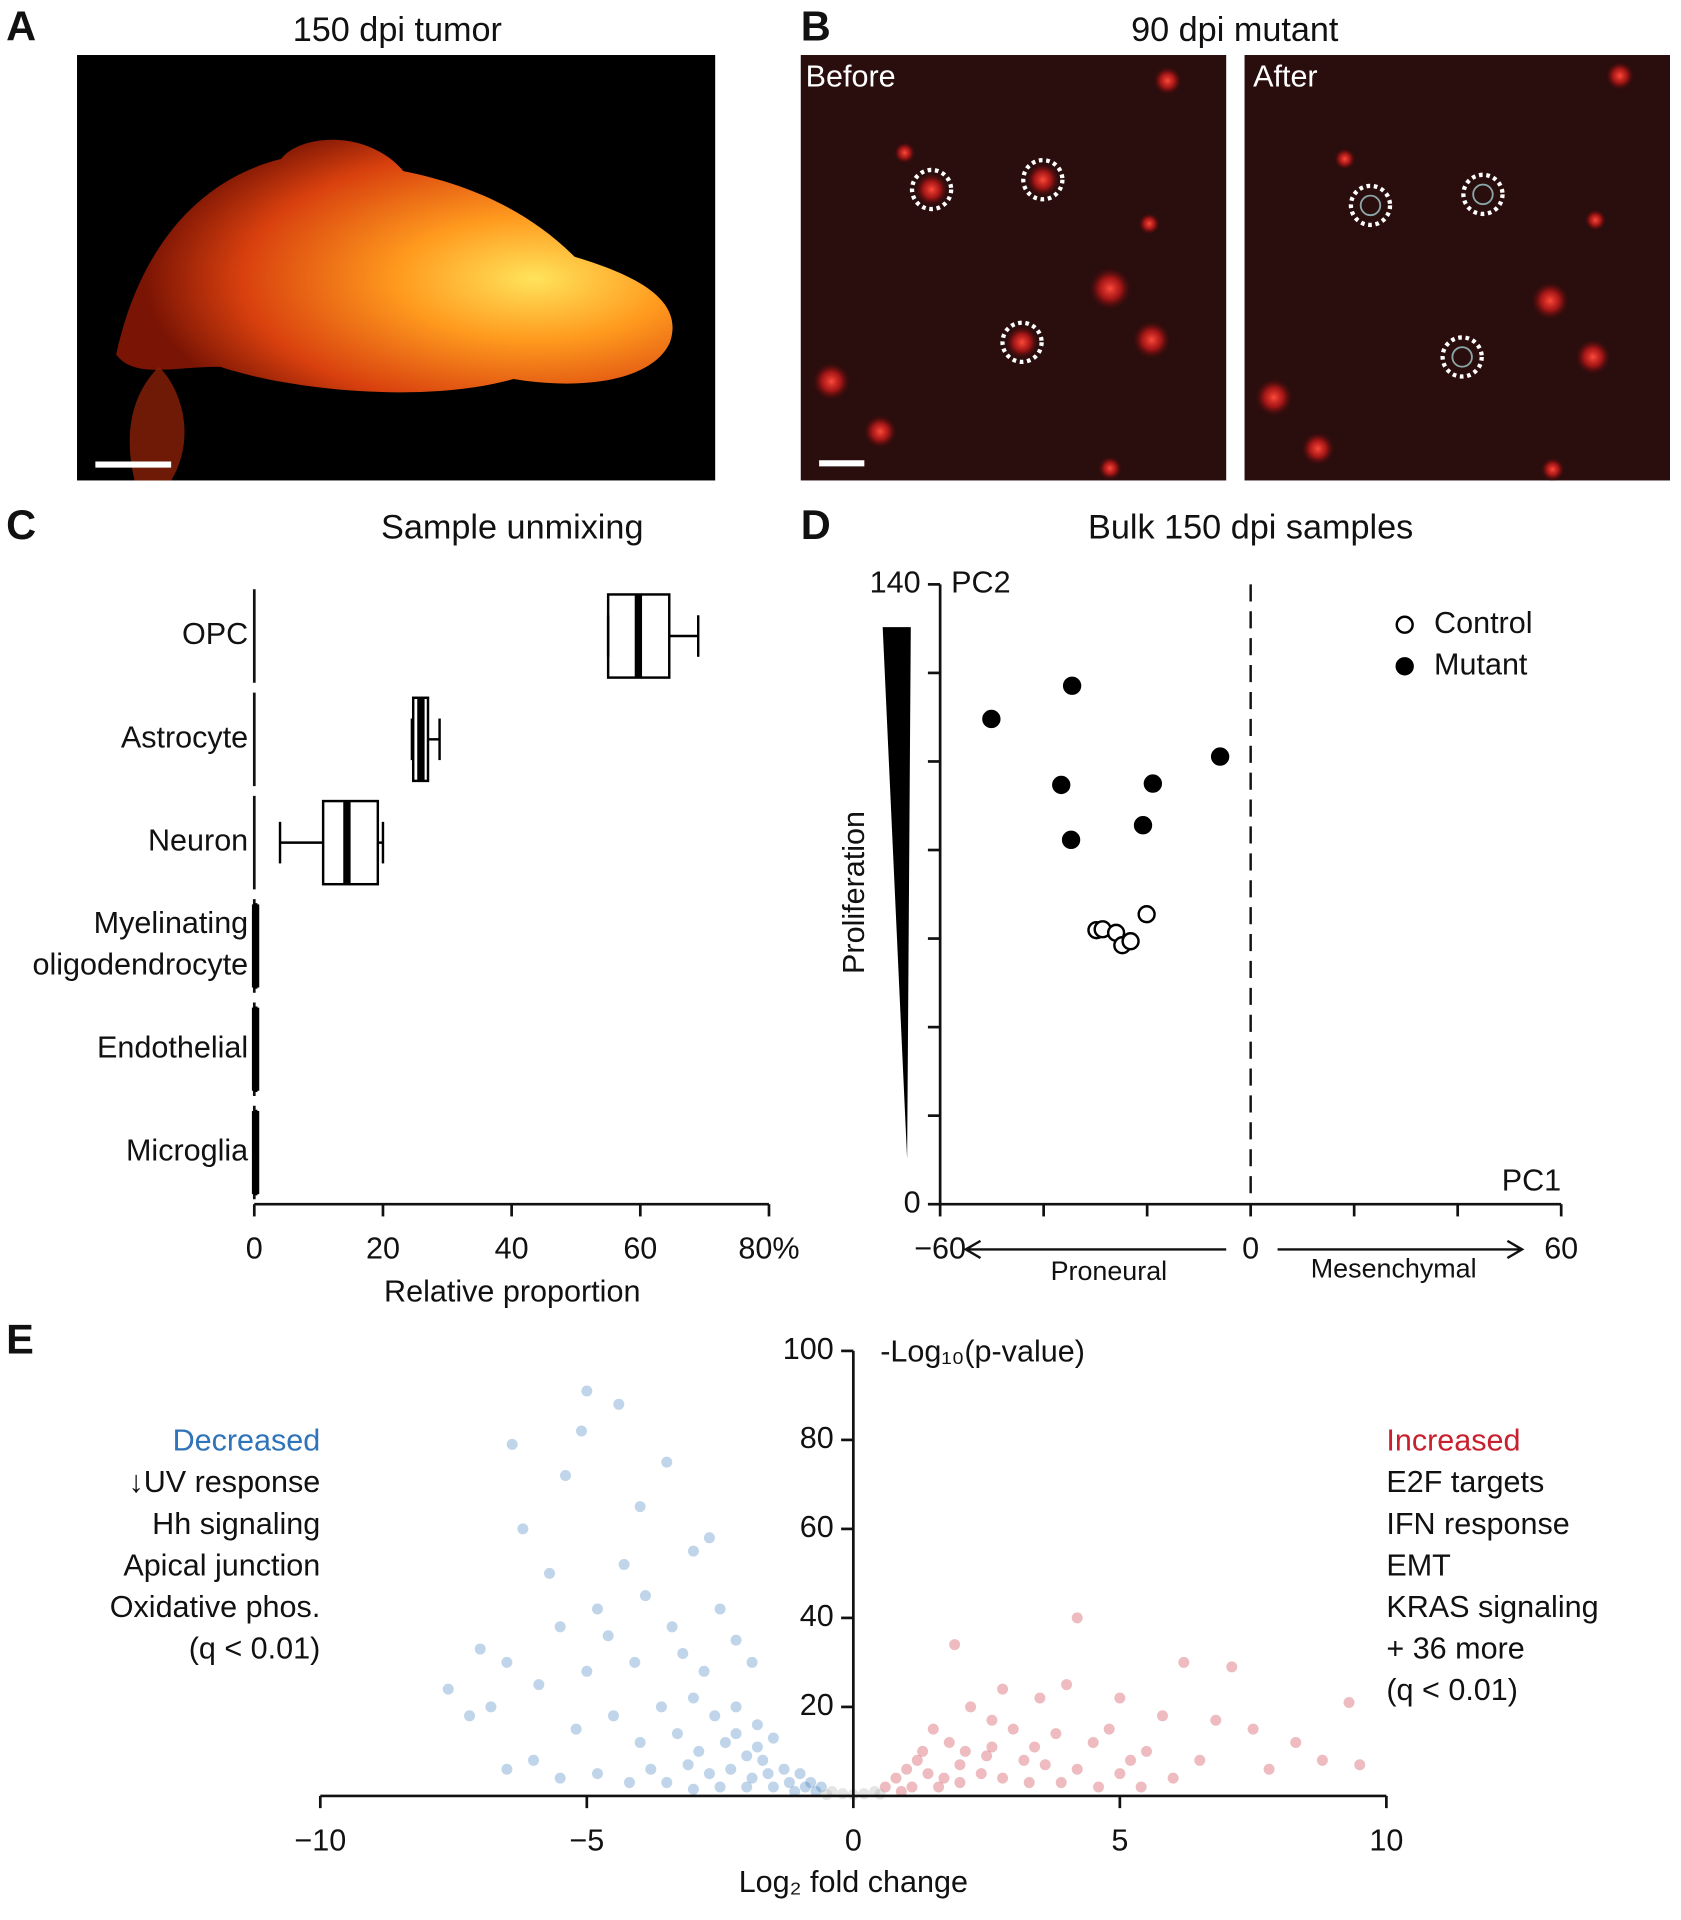 The height and width of the screenshot is (1920, 1681). Describe the element at coordinates (586, 1840) in the screenshot. I see `x-tick-label: −5` at that location.